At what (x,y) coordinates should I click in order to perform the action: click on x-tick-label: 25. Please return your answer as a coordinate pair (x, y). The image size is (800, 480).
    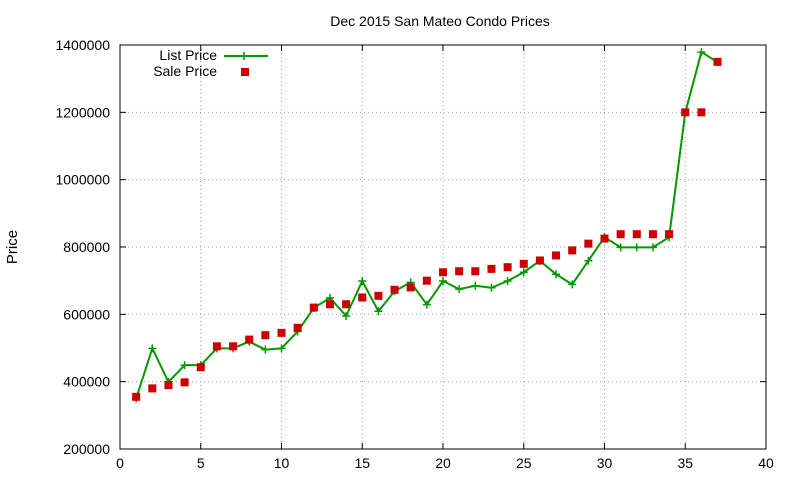
    Looking at the image, I should click on (524, 463).